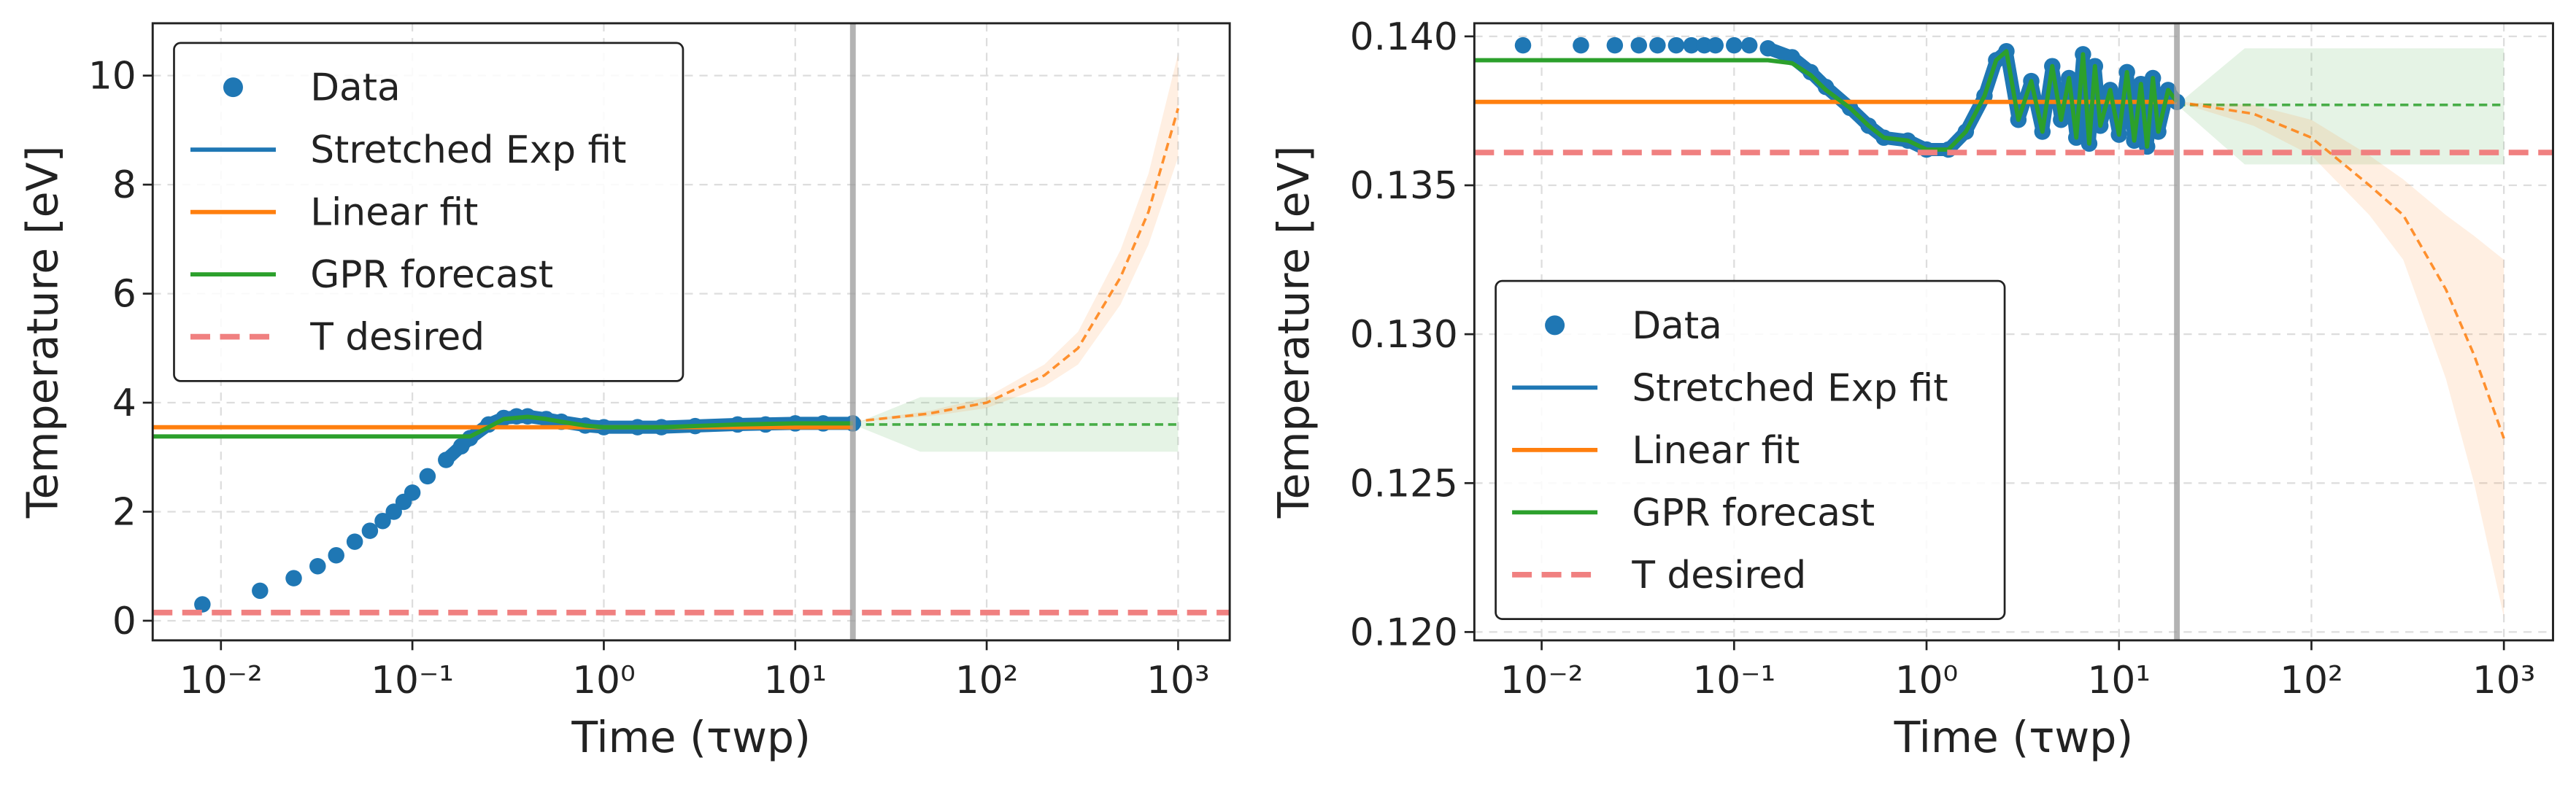 The height and width of the screenshot is (790, 2576). Describe the element at coordinates (1404, 335) in the screenshot. I see `y-tick-label: 0.130` at that location.